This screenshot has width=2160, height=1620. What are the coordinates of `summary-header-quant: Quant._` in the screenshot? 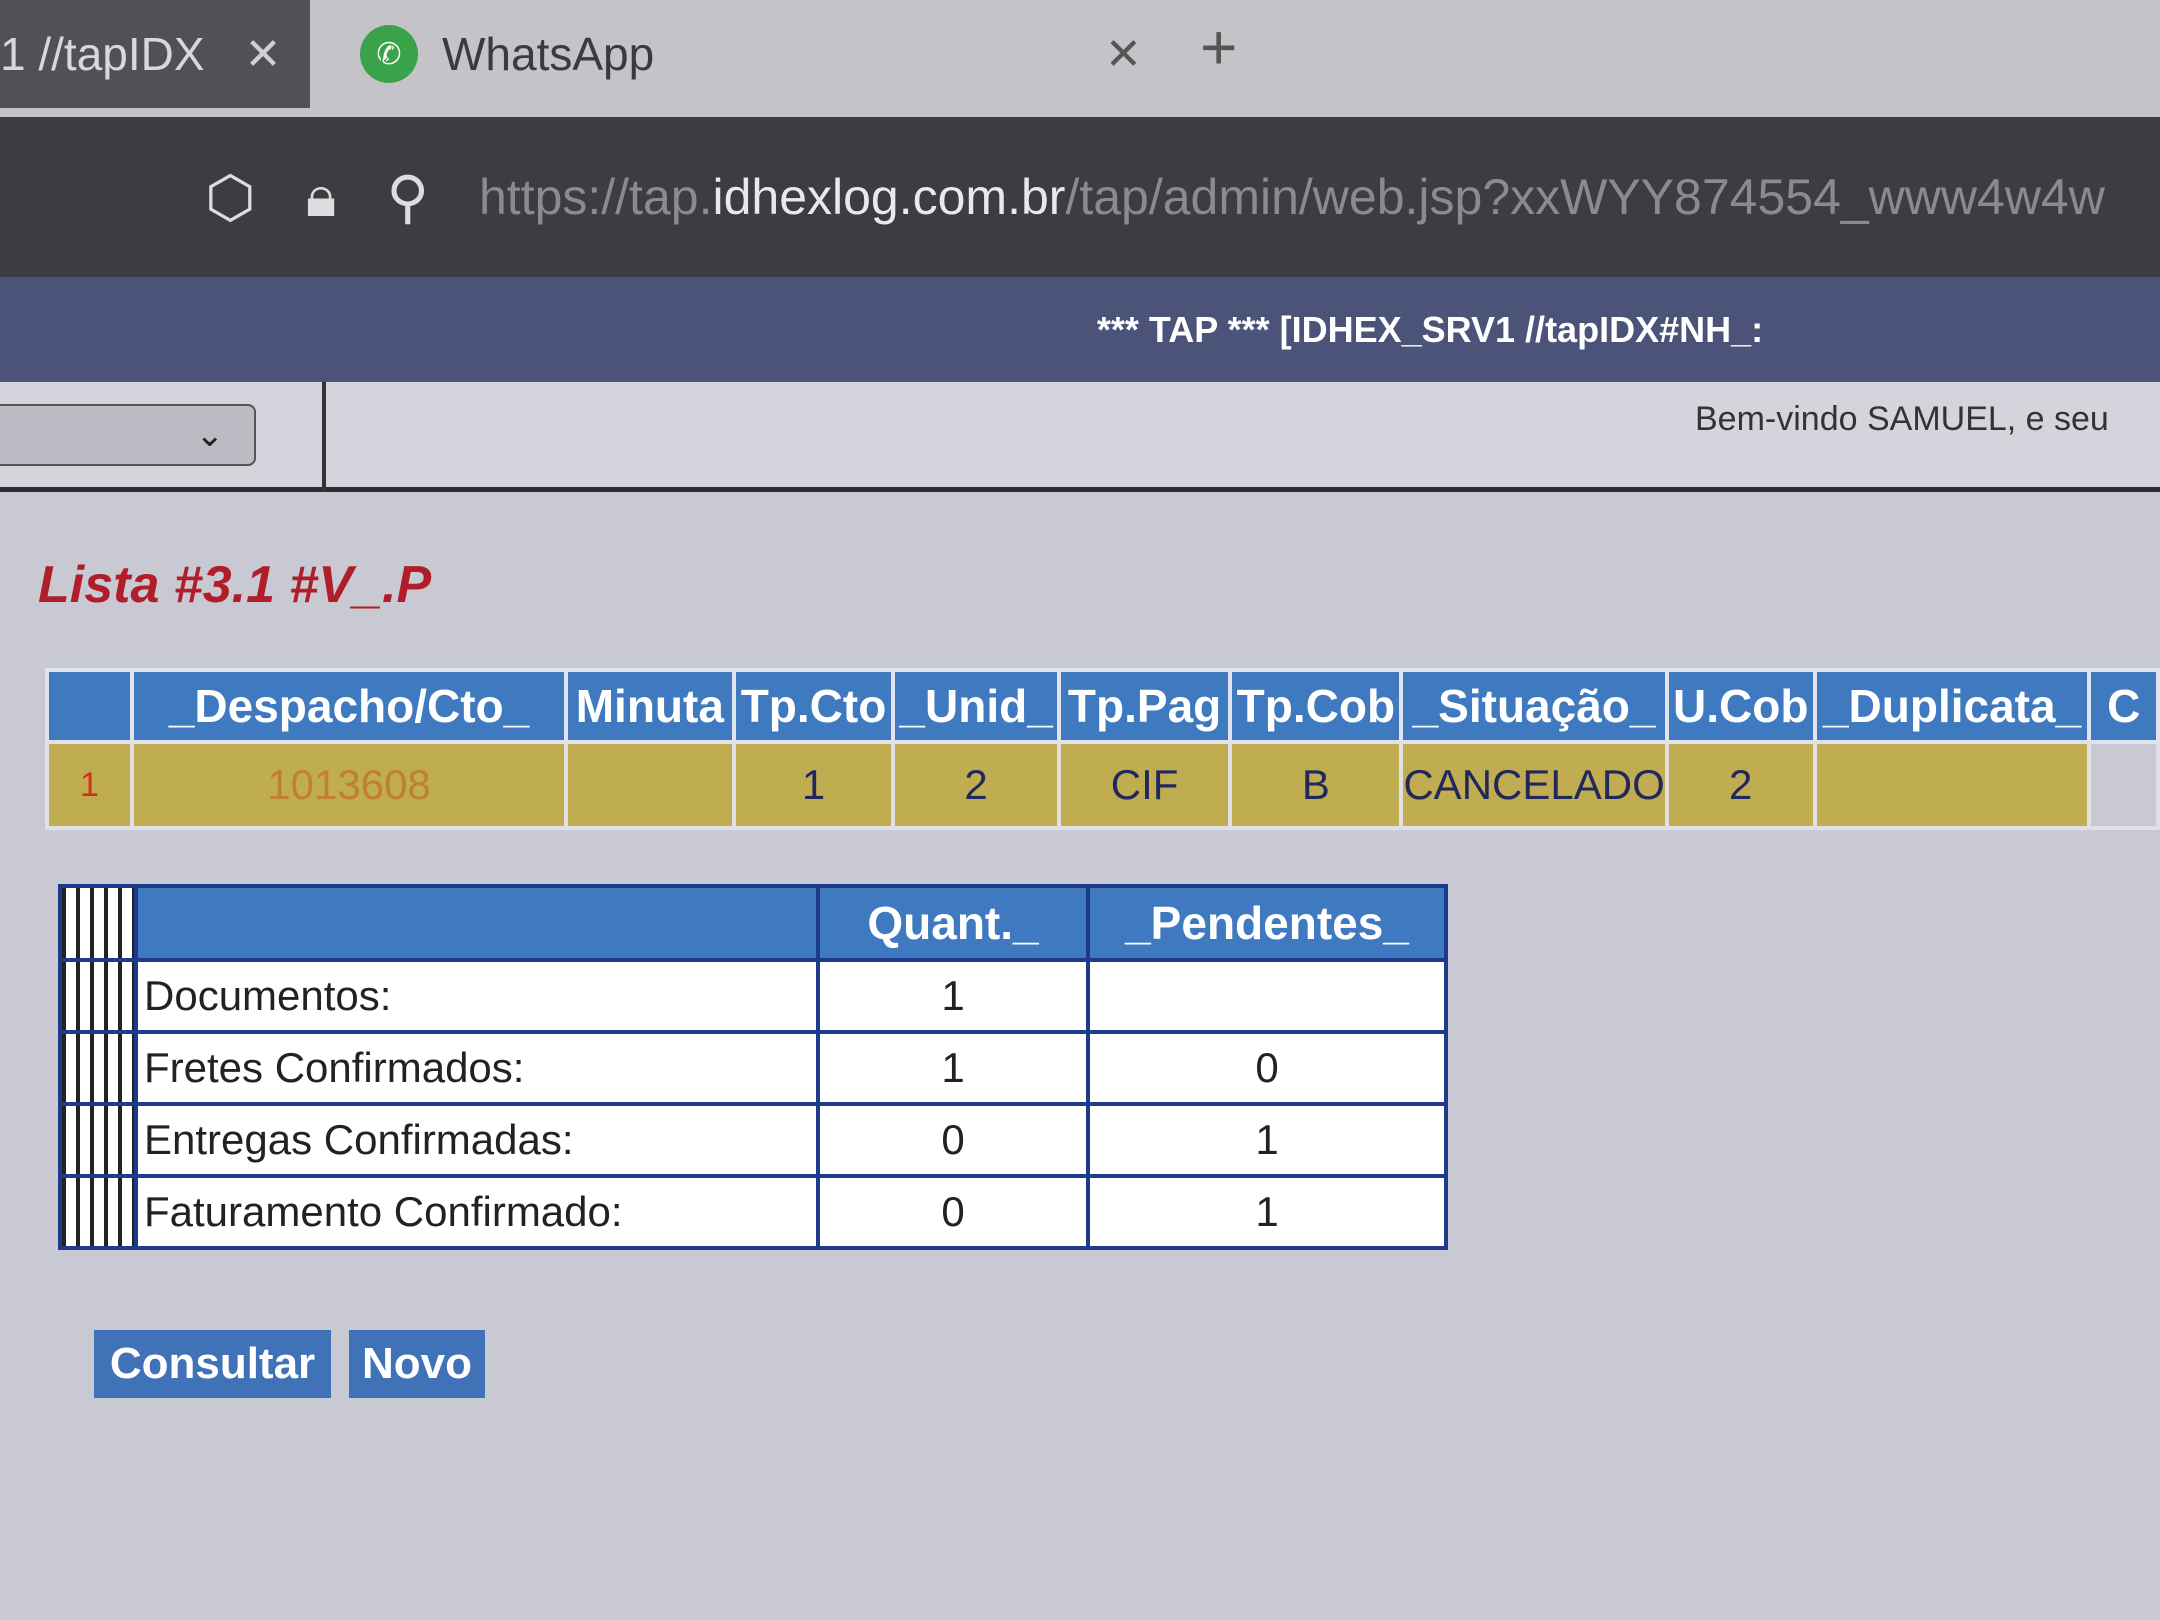 It's located at (953, 923).